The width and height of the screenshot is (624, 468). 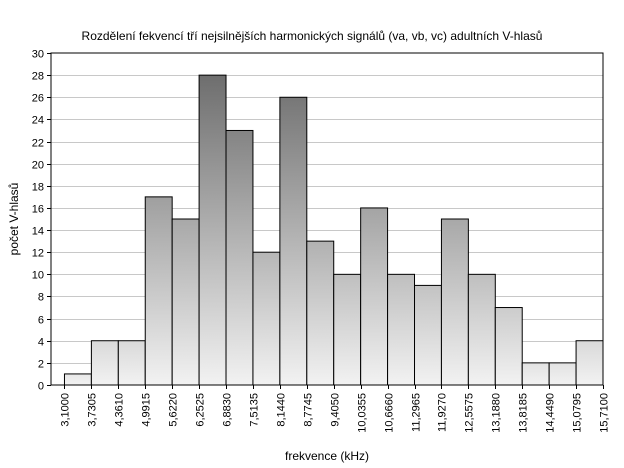 What do you see at coordinates (41, 298) in the screenshot?
I see `y-tick-label: 8` at bounding box center [41, 298].